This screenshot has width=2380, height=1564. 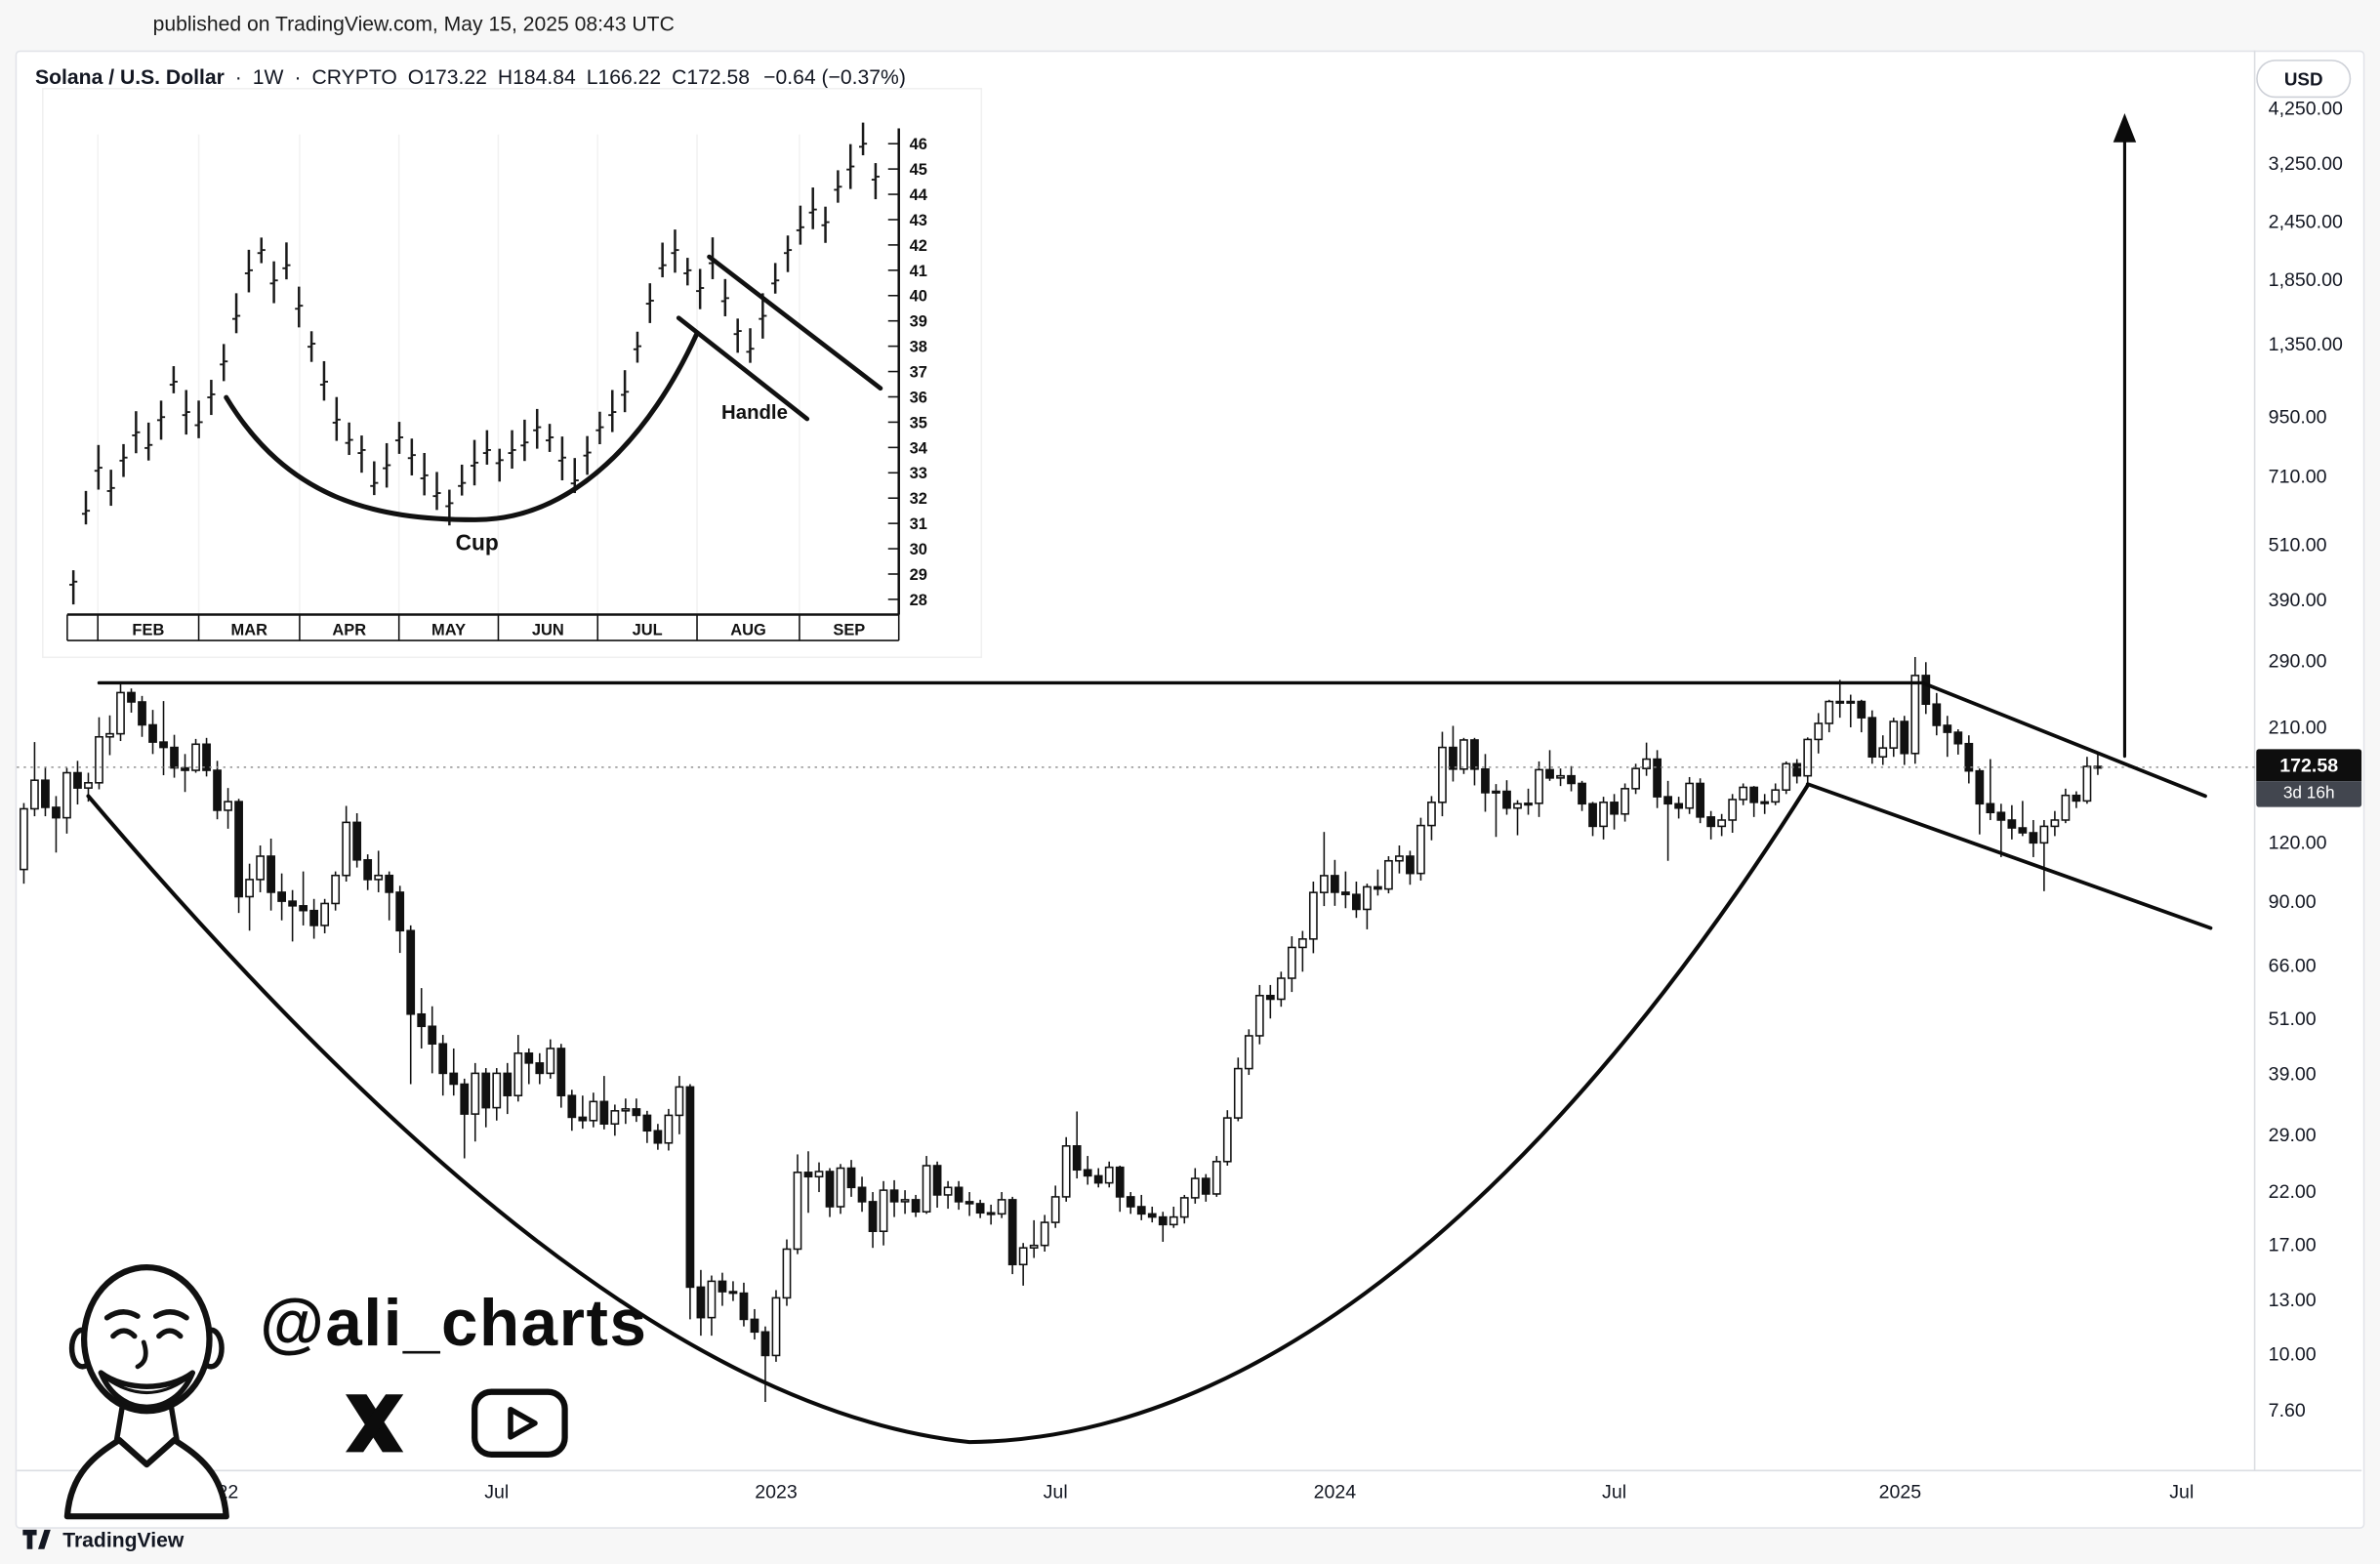 What do you see at coordinates (447, 77) in the screenshot?
I see `open-value: O173.22` at bounding box center [447, 77].